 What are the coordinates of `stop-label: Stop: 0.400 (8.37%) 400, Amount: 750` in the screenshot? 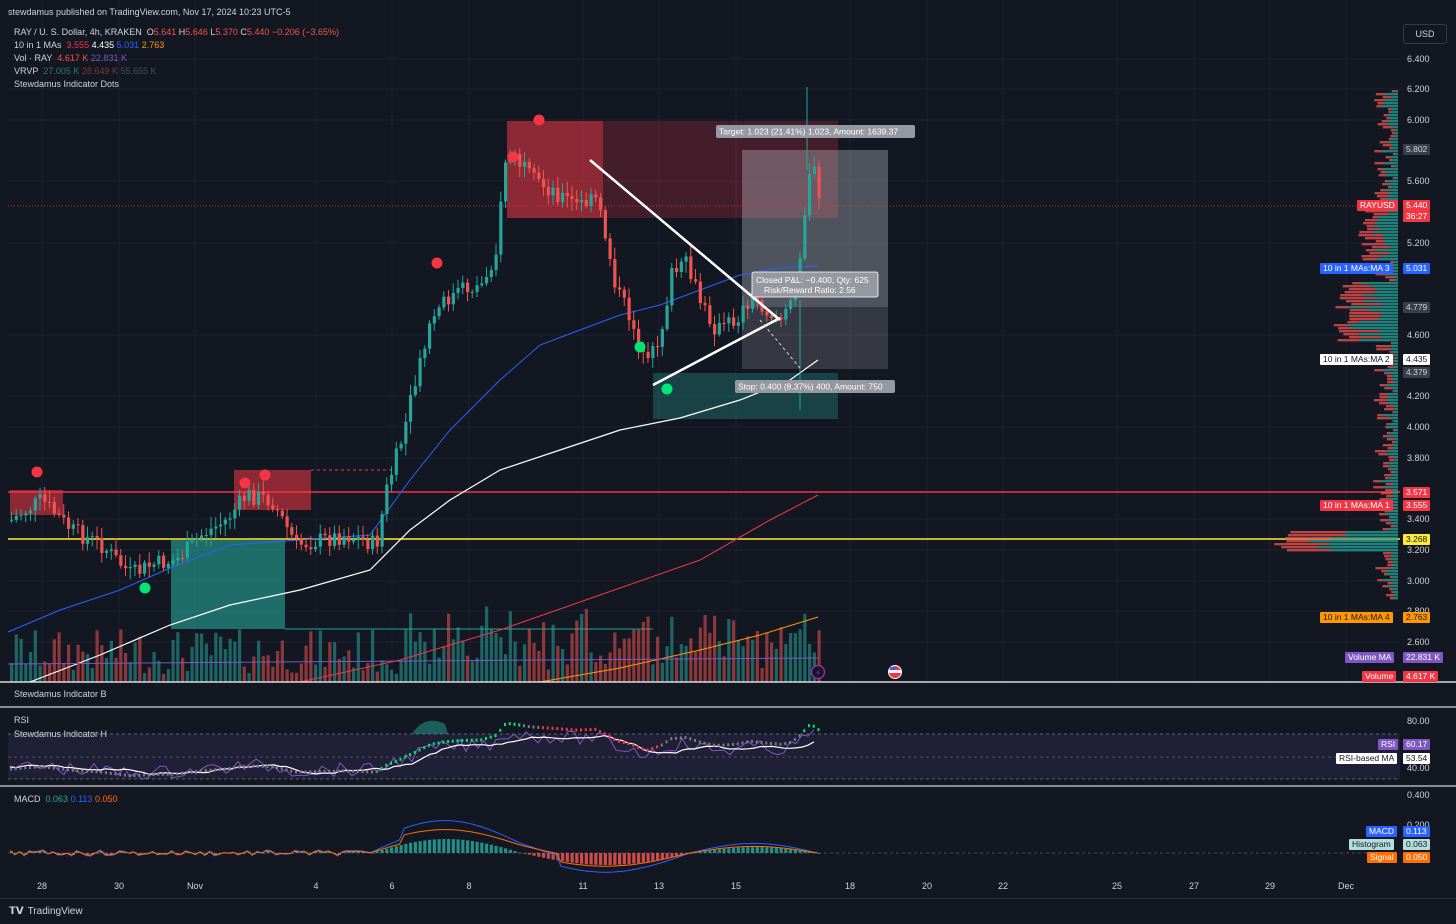 It's located at (815, 386).